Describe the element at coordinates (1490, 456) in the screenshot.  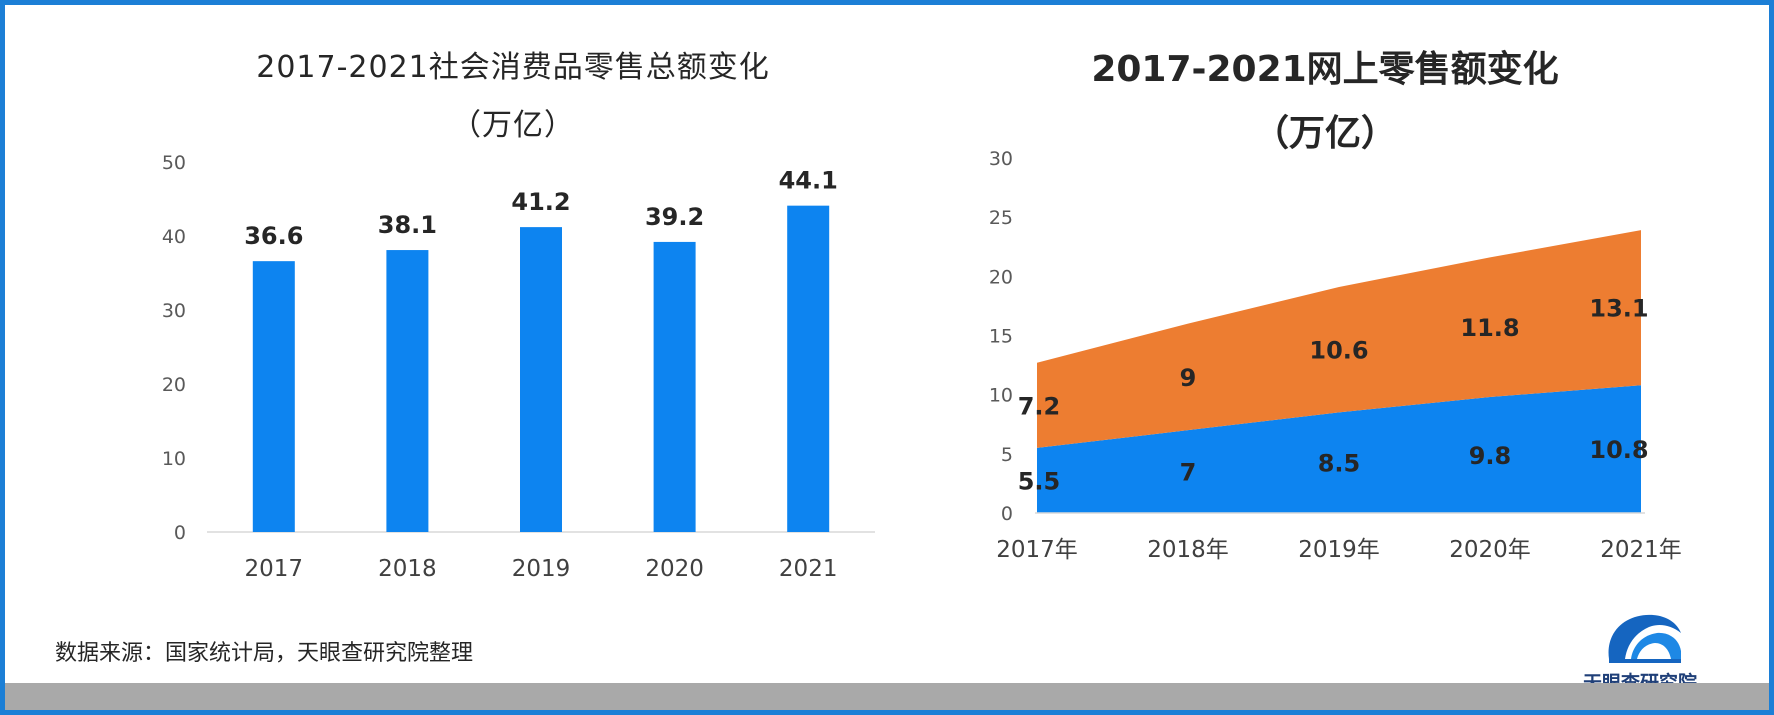
I see `chart2-data-label: 9.8` at that location.